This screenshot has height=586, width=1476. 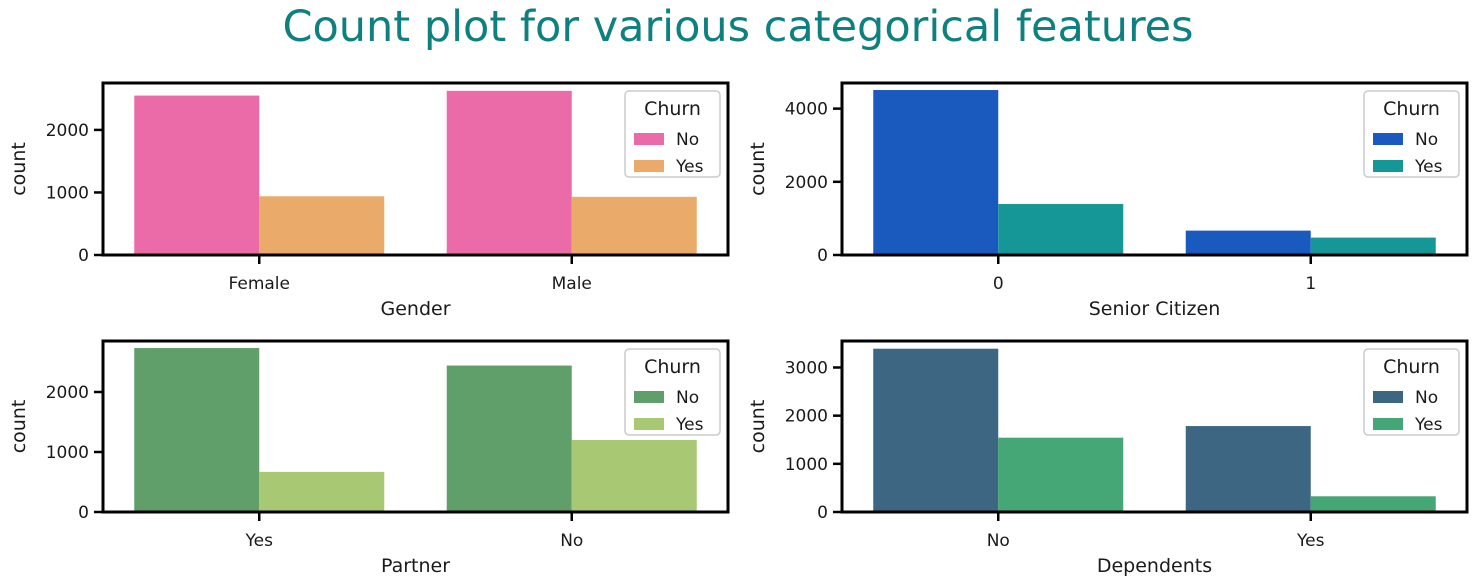 I want to click on x-tick-label: Female, so click(x=259, y=284).